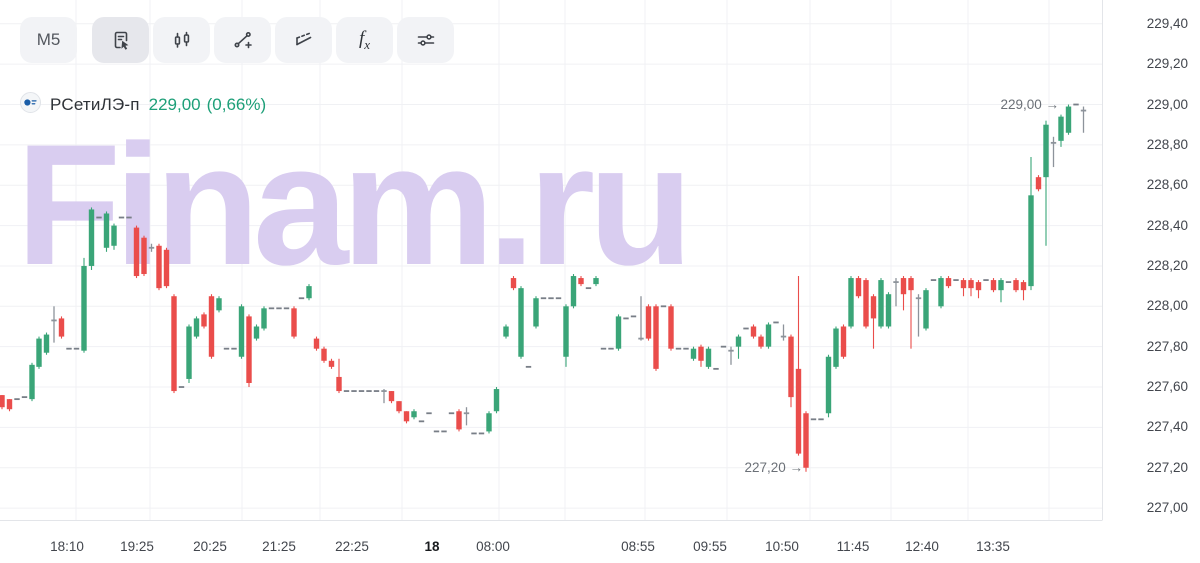  I want to click on price-annotation: 229,00 →, so click(1029, 104).